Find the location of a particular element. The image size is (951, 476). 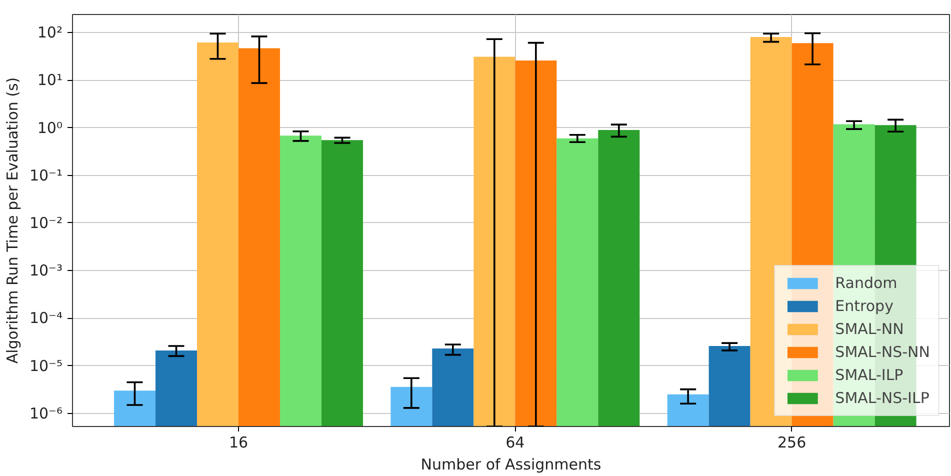

legend-label: SMAL-NS-NN is located at coordinates (882, 352).